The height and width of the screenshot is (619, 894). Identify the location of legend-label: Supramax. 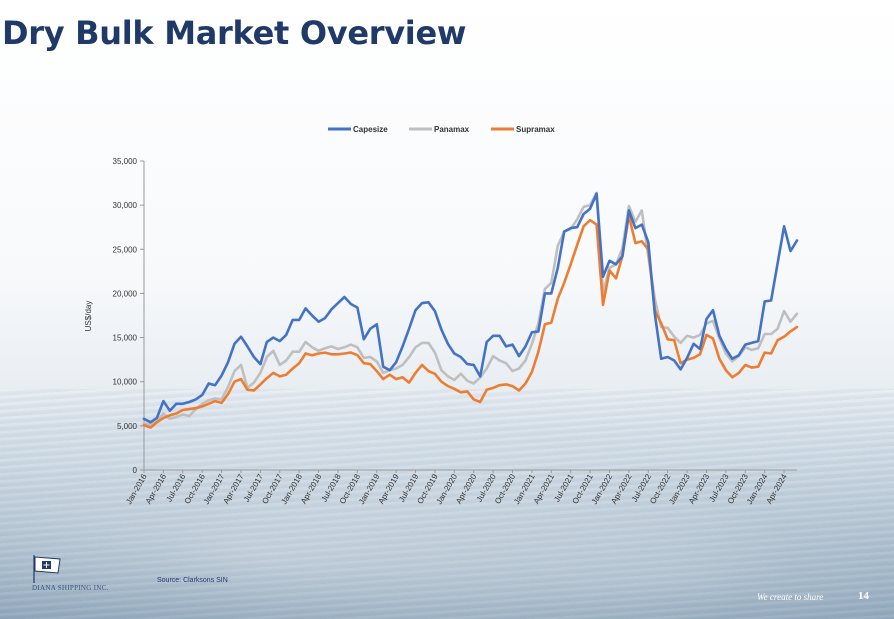
(535, 129).